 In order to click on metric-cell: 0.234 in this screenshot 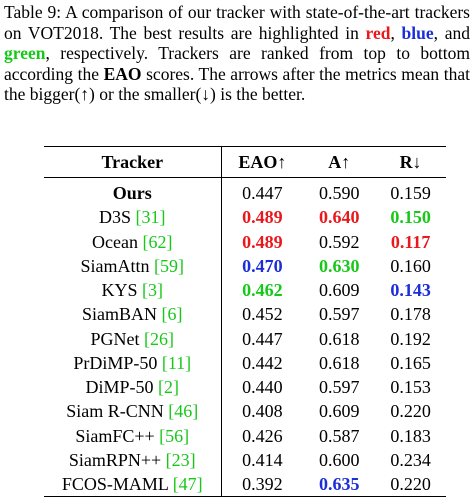, I will do `click(410, 460)`.